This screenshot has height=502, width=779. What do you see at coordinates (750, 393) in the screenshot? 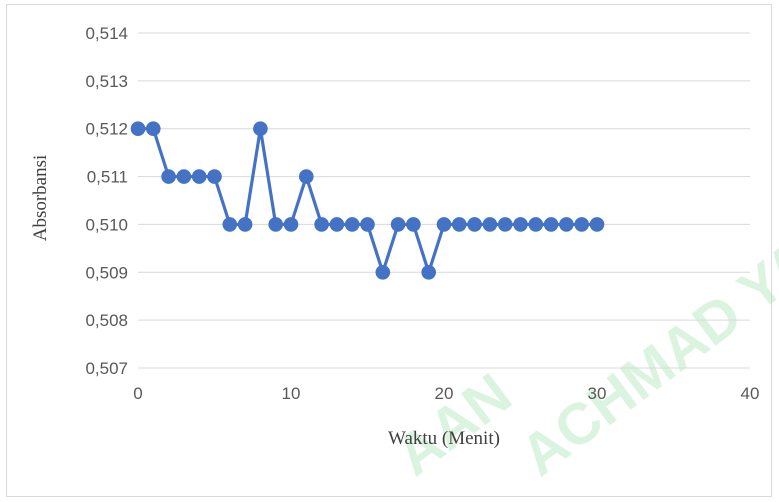
I see `x-tick-label: 40` at bounding box center [750, 393].